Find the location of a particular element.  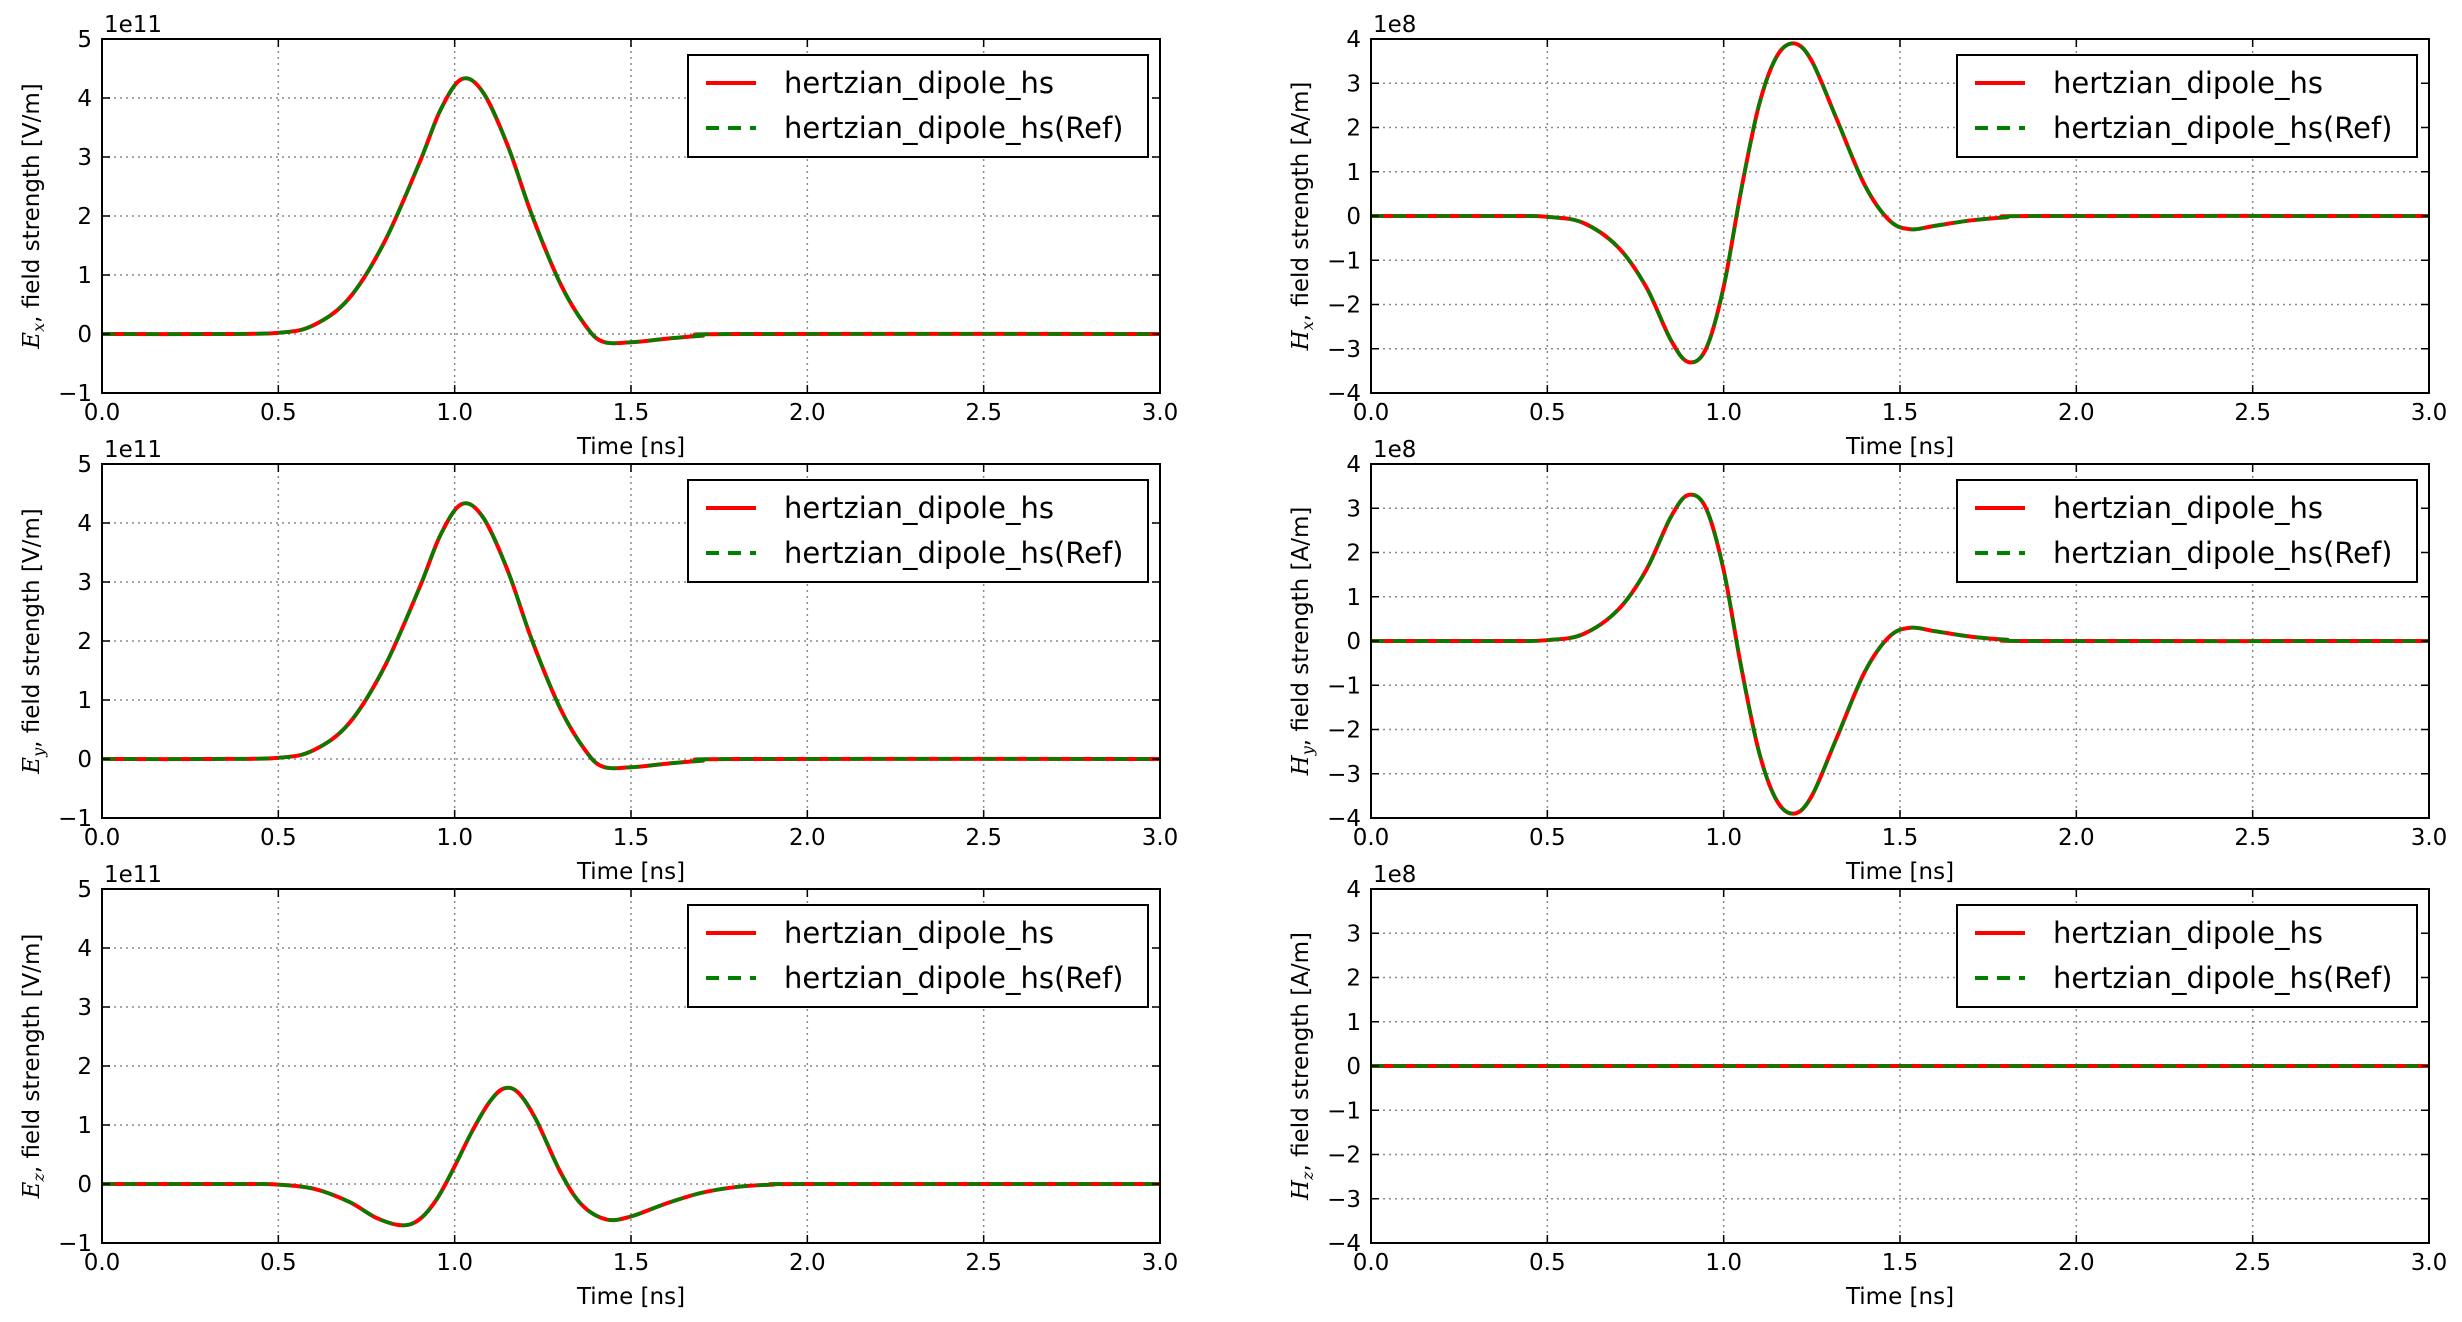

y-axis-label-text: , field strength [V/m] is located at coordinates (32, 1054).